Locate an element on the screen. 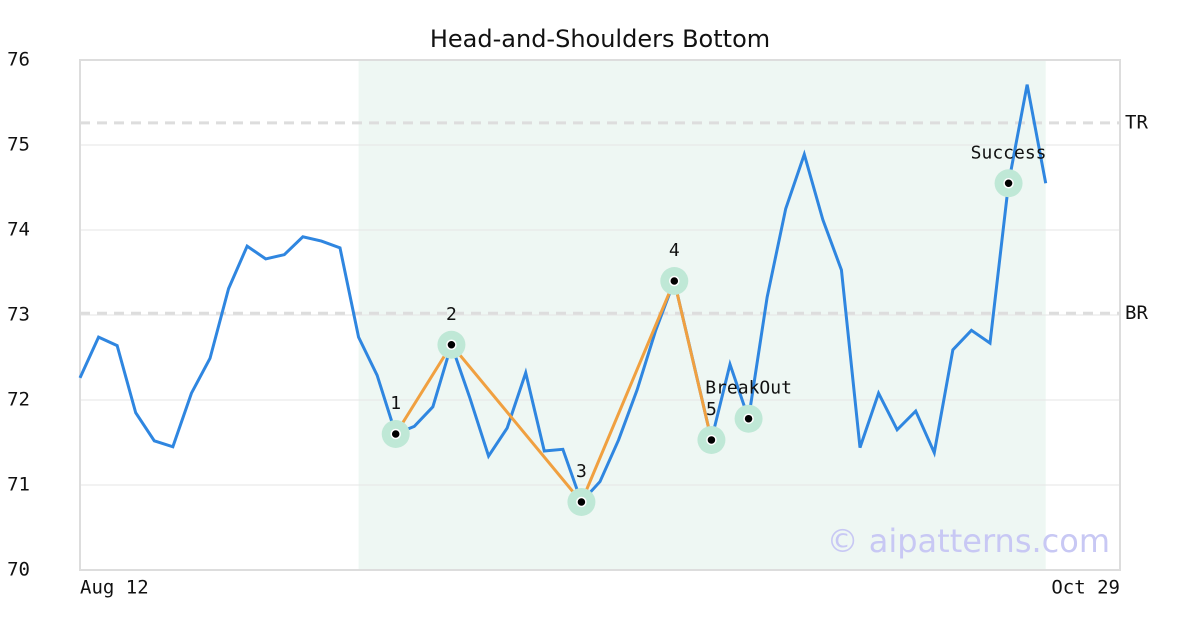 The width and height of the screenshot is (1200, 630). marker-label: 2 is located at coordinates (451, 314).